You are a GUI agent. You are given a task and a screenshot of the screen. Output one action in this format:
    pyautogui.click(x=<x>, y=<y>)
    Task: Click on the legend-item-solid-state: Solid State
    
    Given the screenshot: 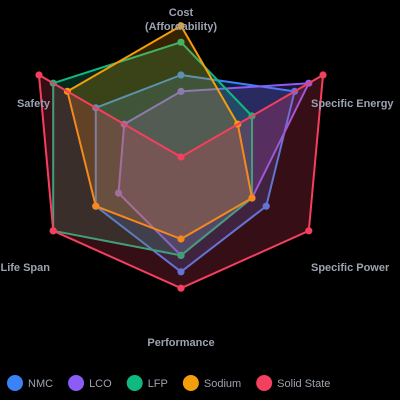 What is the action you would take?
    pyautogui.click(x=293, y=383)
    